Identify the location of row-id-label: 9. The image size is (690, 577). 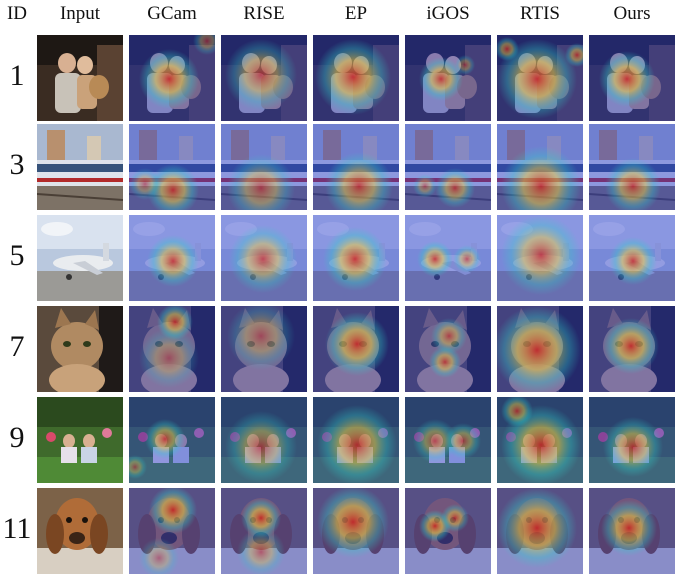
(17, 437).